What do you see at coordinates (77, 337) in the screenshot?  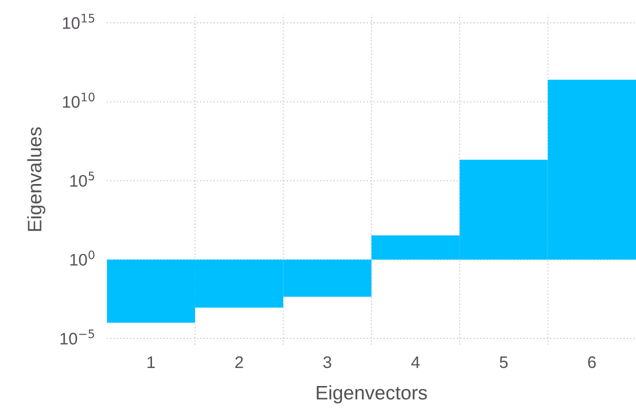 I see `y-tick-label: 10$^{−5}$` at bounding box center [77, 337].